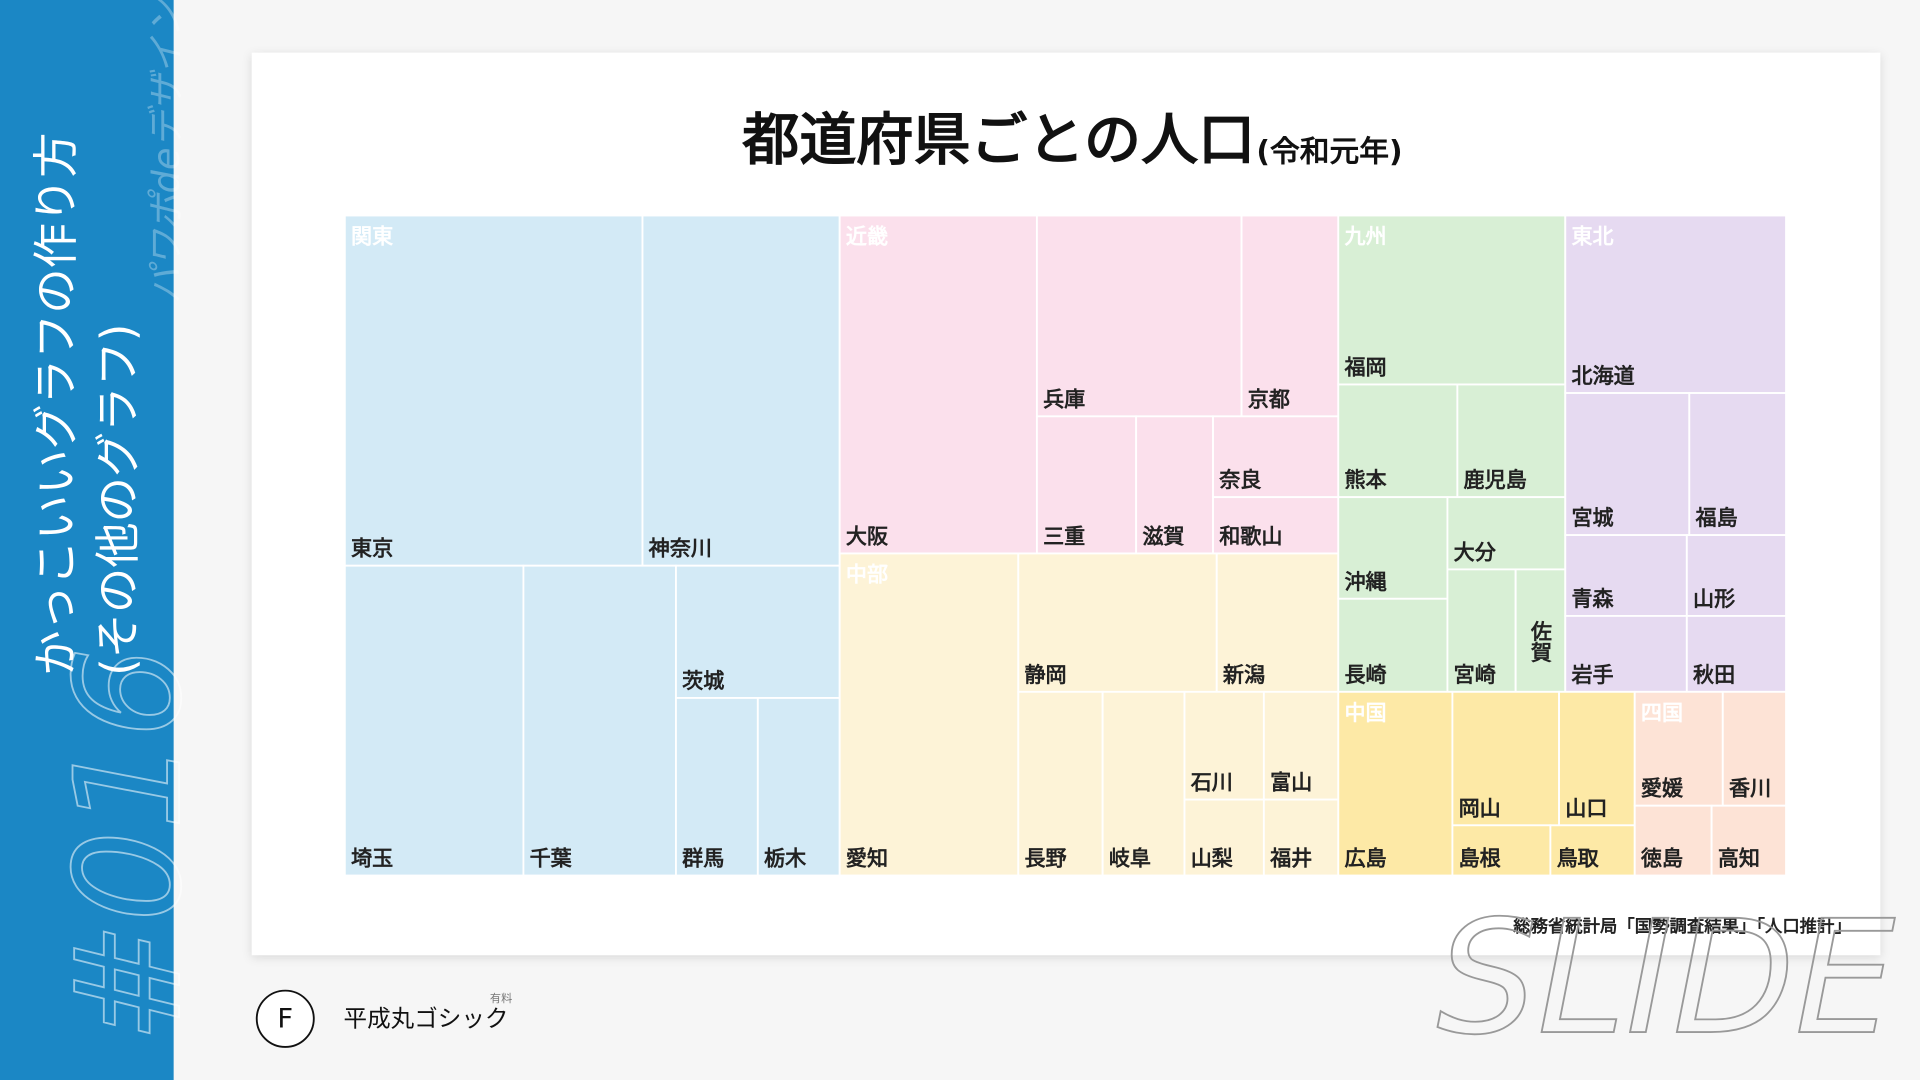 The width and height of the screenshot is (1920, 1080). I want to click on region-label: 近畿, so click(867, 237).